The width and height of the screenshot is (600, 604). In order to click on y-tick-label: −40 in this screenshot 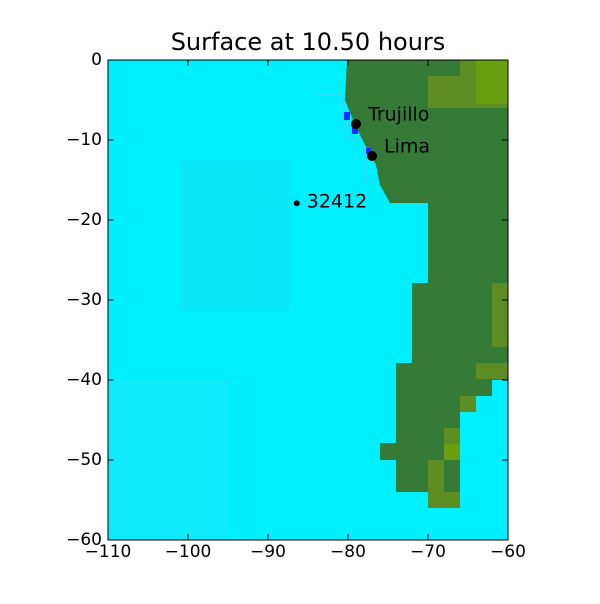, I will do `click(84, 380)`.